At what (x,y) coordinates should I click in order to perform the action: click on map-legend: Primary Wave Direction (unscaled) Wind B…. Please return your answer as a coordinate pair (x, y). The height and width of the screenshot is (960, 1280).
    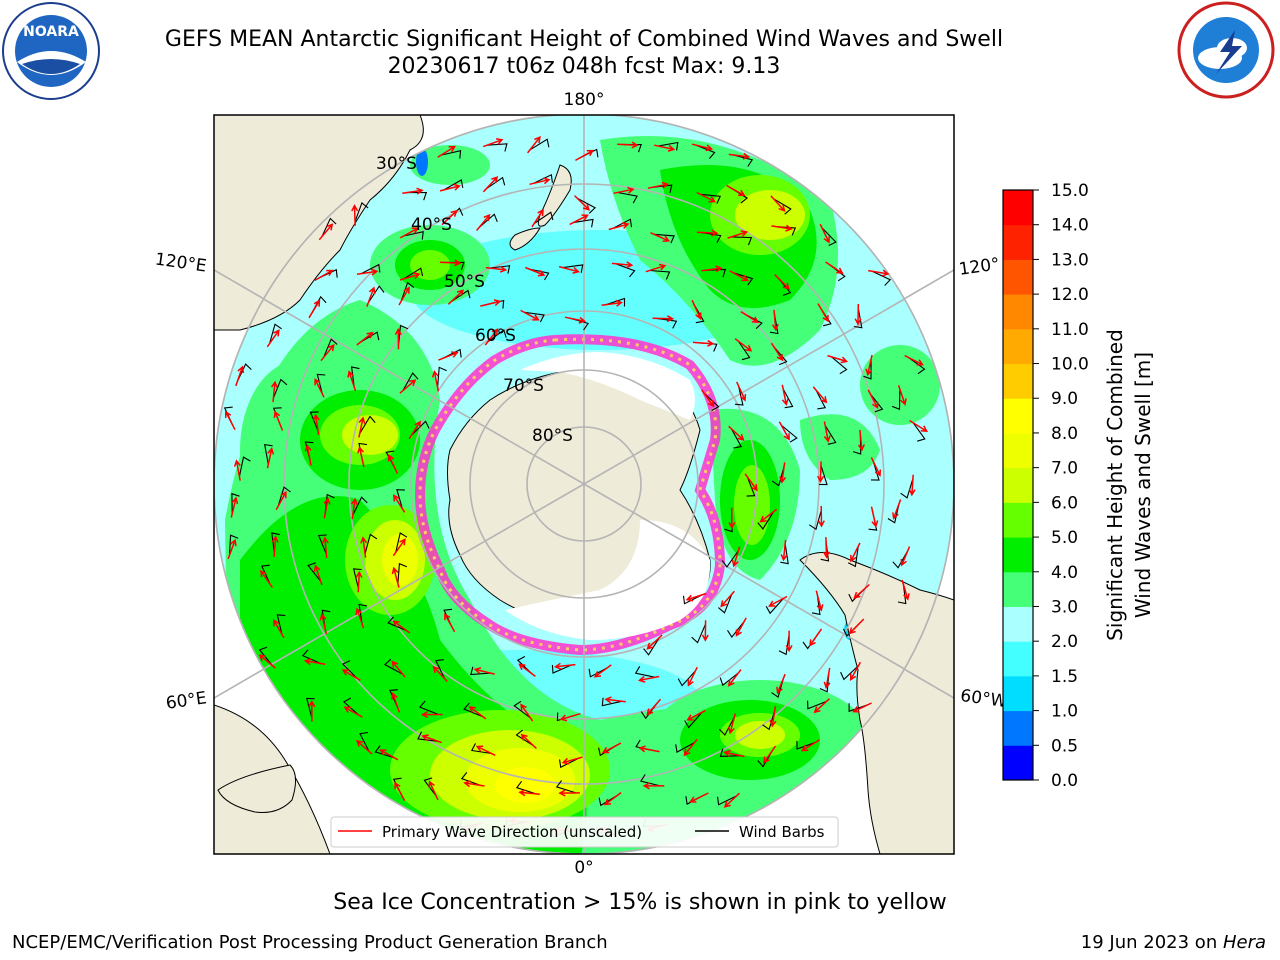
    Looking at the image, I should click on (584, 832).